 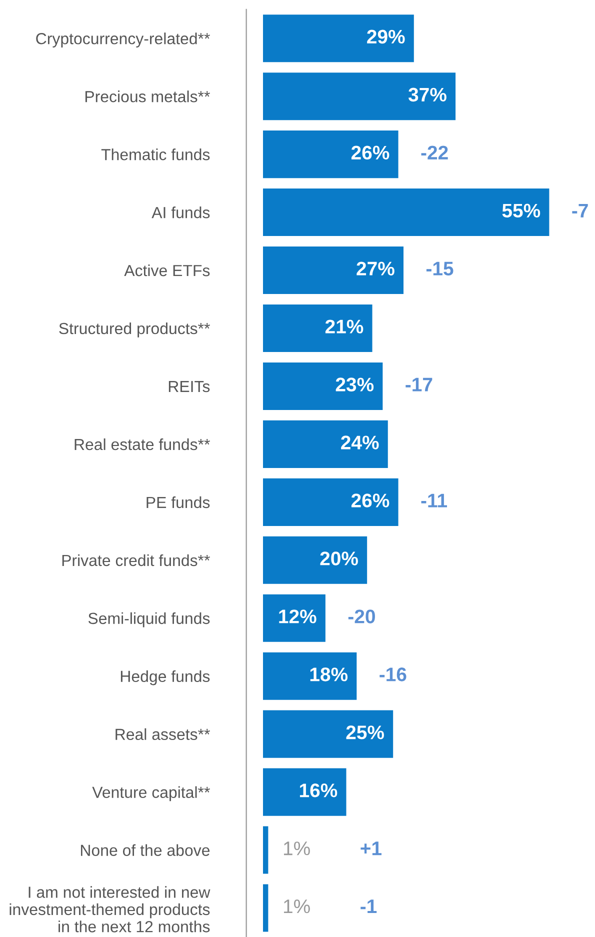 I want to click on data-label: 21%, so click(x=344, y=327).